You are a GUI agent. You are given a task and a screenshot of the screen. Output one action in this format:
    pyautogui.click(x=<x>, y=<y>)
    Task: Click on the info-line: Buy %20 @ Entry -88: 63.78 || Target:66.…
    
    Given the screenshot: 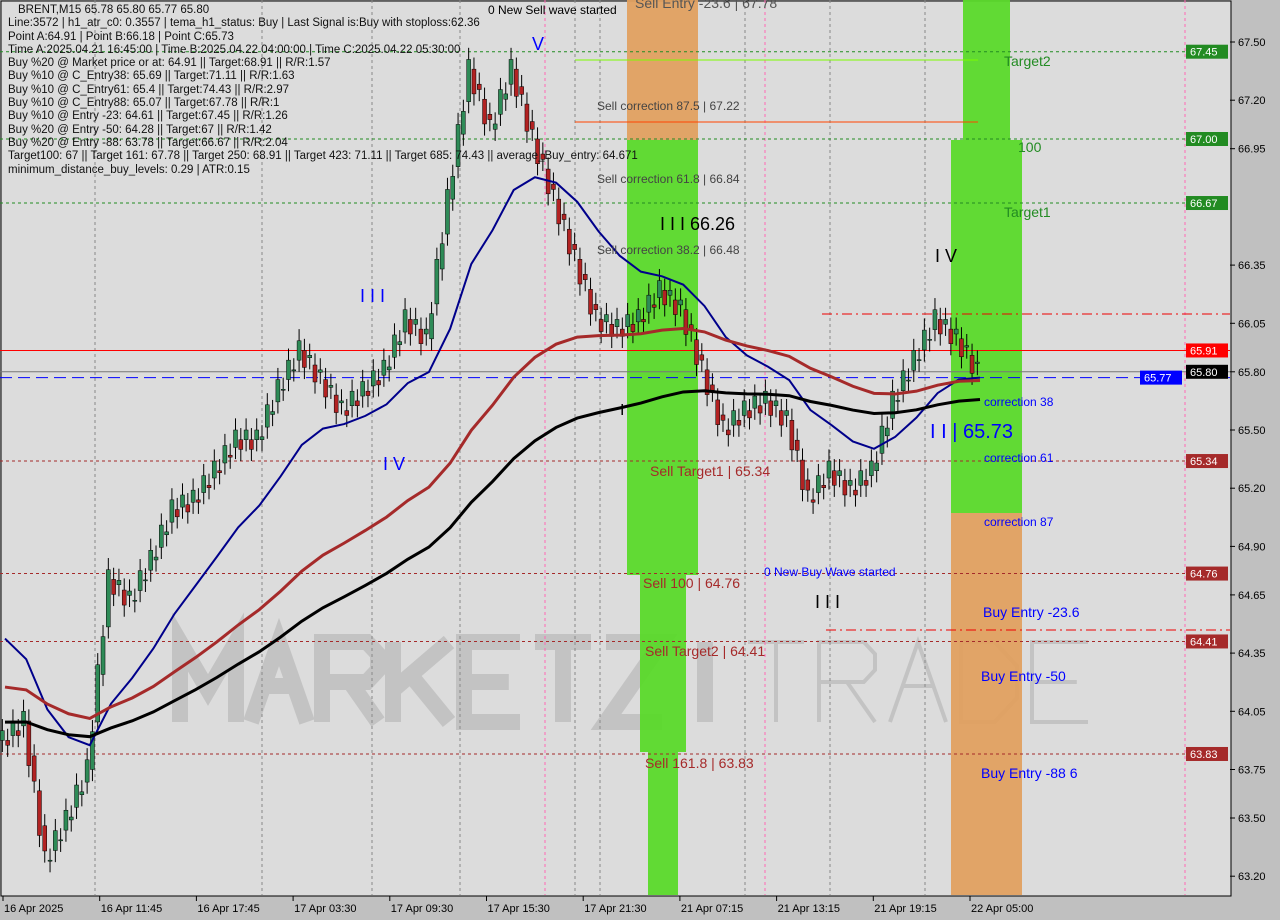 What is the action you would take?
    pyautogui.click(x=148, y=142)
    